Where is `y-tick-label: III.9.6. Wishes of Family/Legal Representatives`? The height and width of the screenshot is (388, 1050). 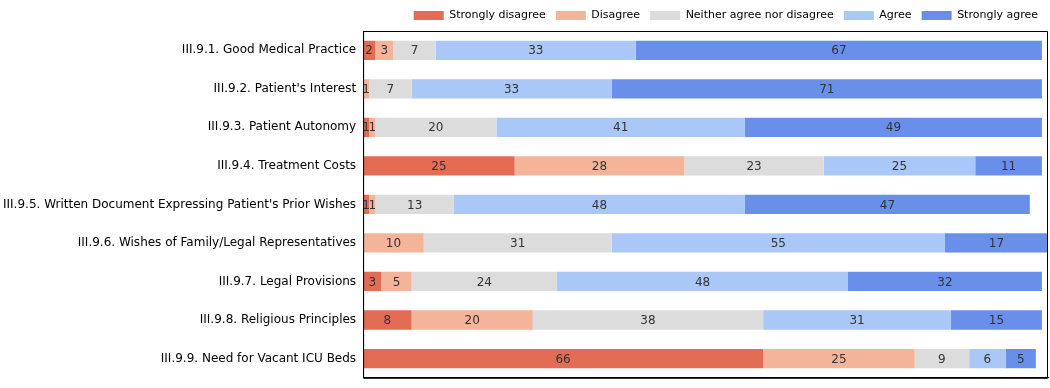 y-tick-label: III.9.6. Wishes of Family/Legal Representatives is located at coordinates (217, 242).